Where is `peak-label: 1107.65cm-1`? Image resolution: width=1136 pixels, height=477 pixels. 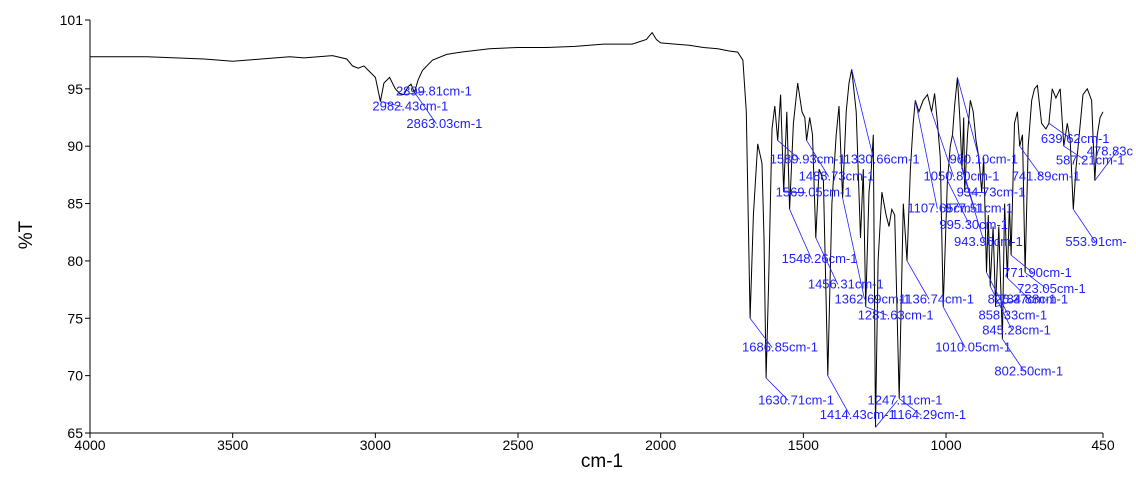
peak-label: 1107.65cm-1 is located at coordinates (944, 208).